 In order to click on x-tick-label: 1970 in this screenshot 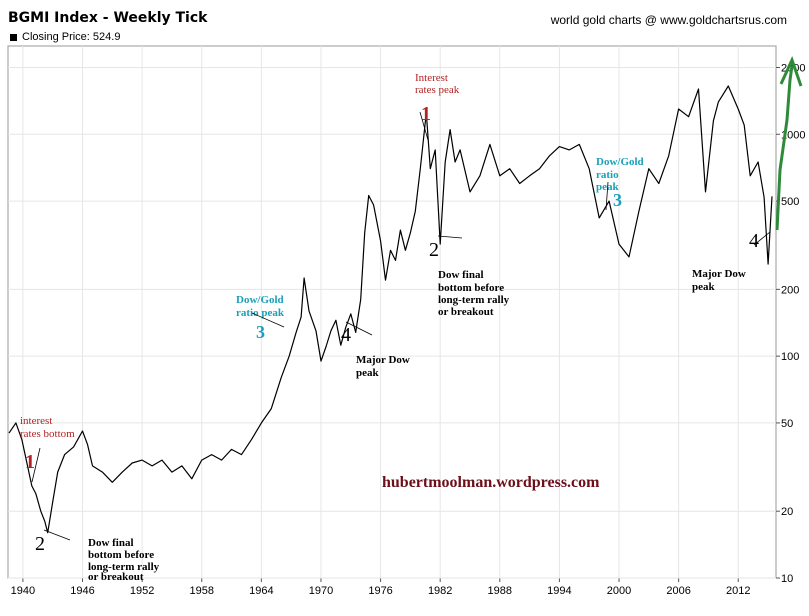, I will do `click(321, 591)`.